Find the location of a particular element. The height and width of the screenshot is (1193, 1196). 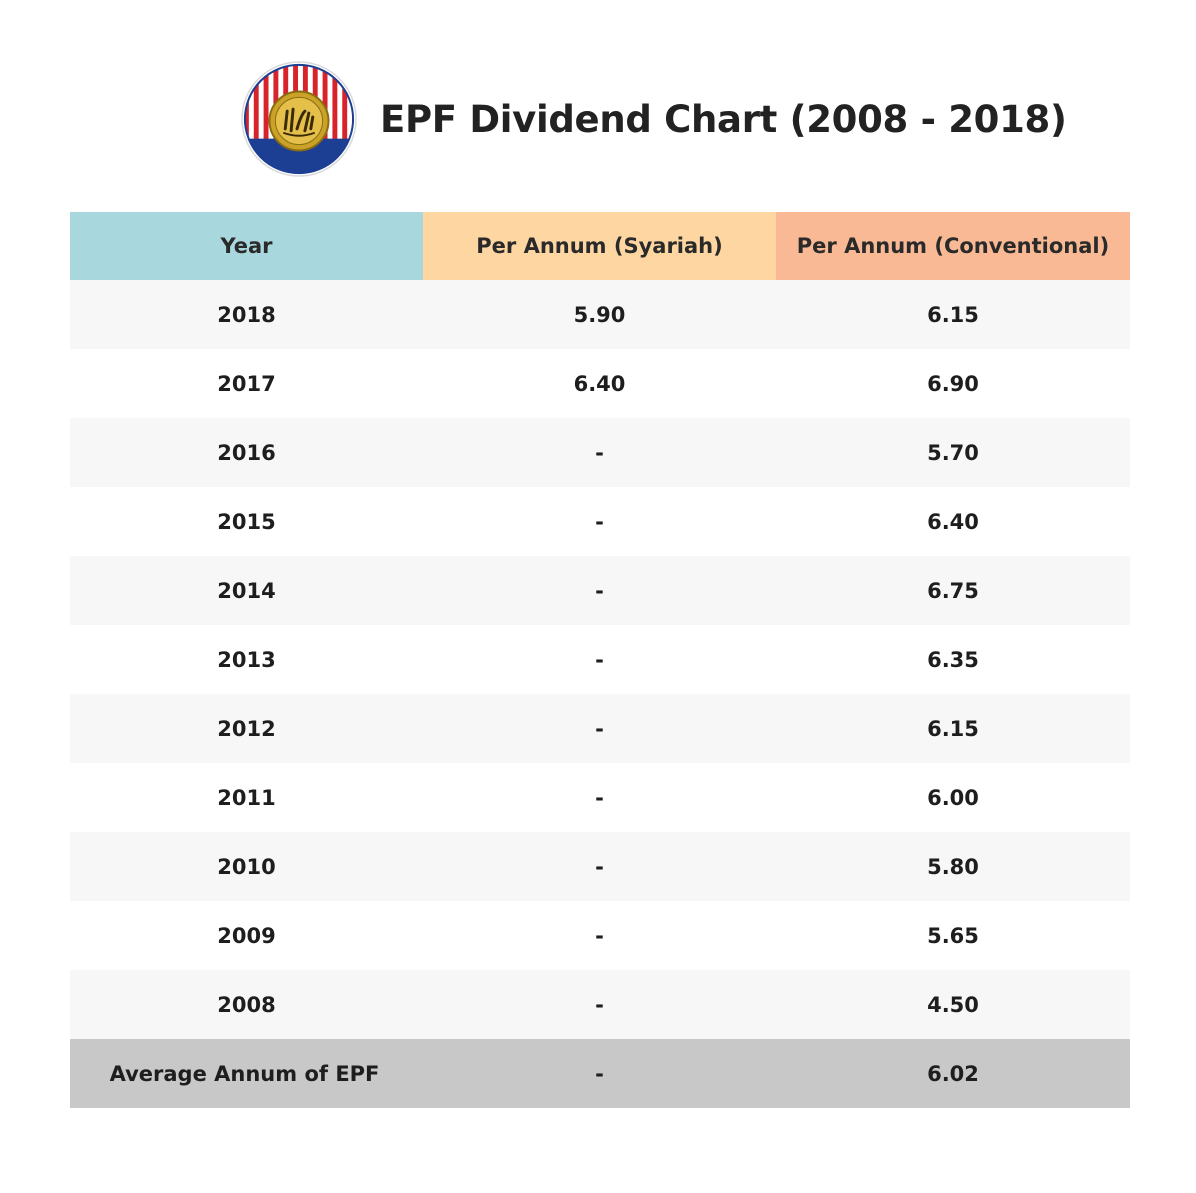

table-row: 2011-6.00 is located at coordinates (600, 797).